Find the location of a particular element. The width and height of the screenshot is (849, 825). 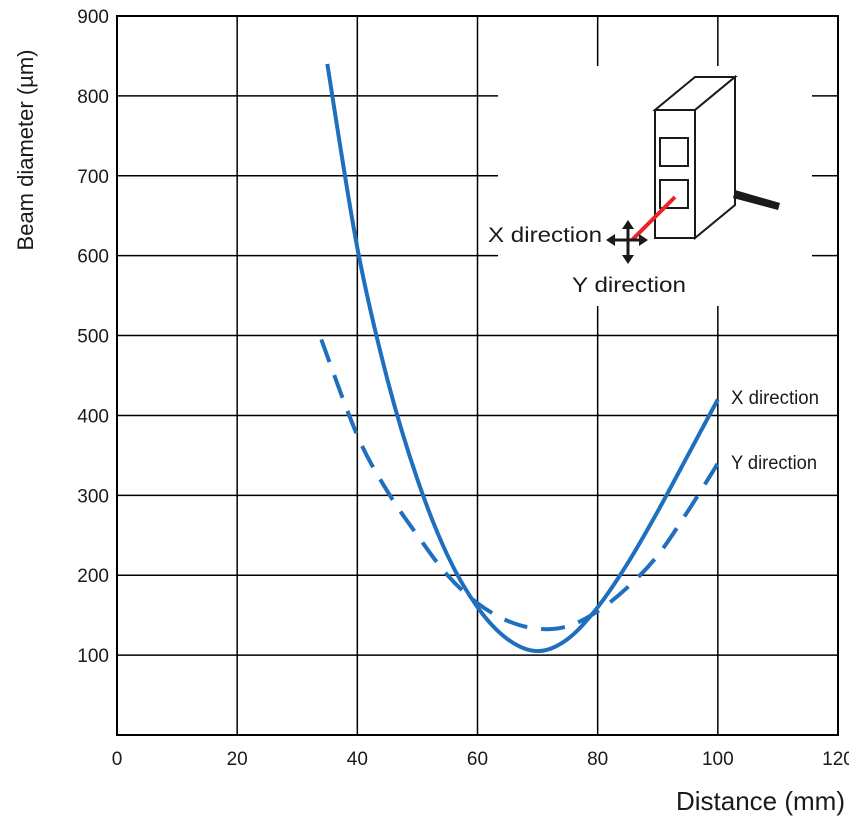

sensor-icon is located at coordinates (716, 157).